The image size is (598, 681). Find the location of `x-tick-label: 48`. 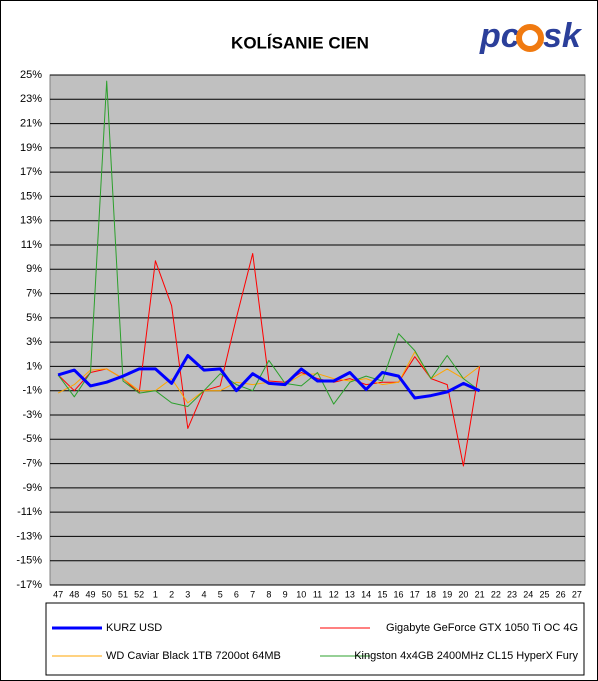

x-tick-label: 48 is located at coordinates (74, 594).